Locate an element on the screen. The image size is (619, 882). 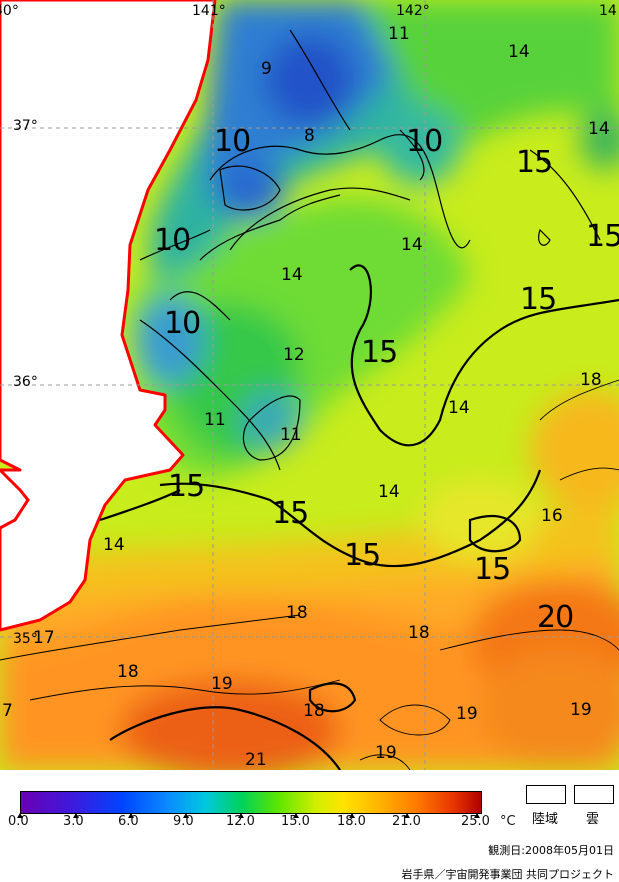
land-swatch is located at coordinates (546, 794).